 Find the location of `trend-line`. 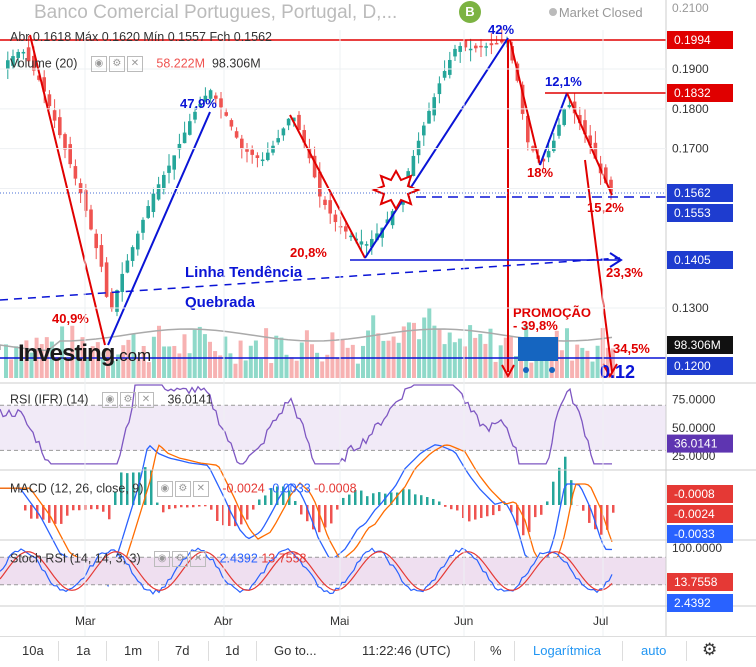

trend-line is located at coordinates (67, 190).